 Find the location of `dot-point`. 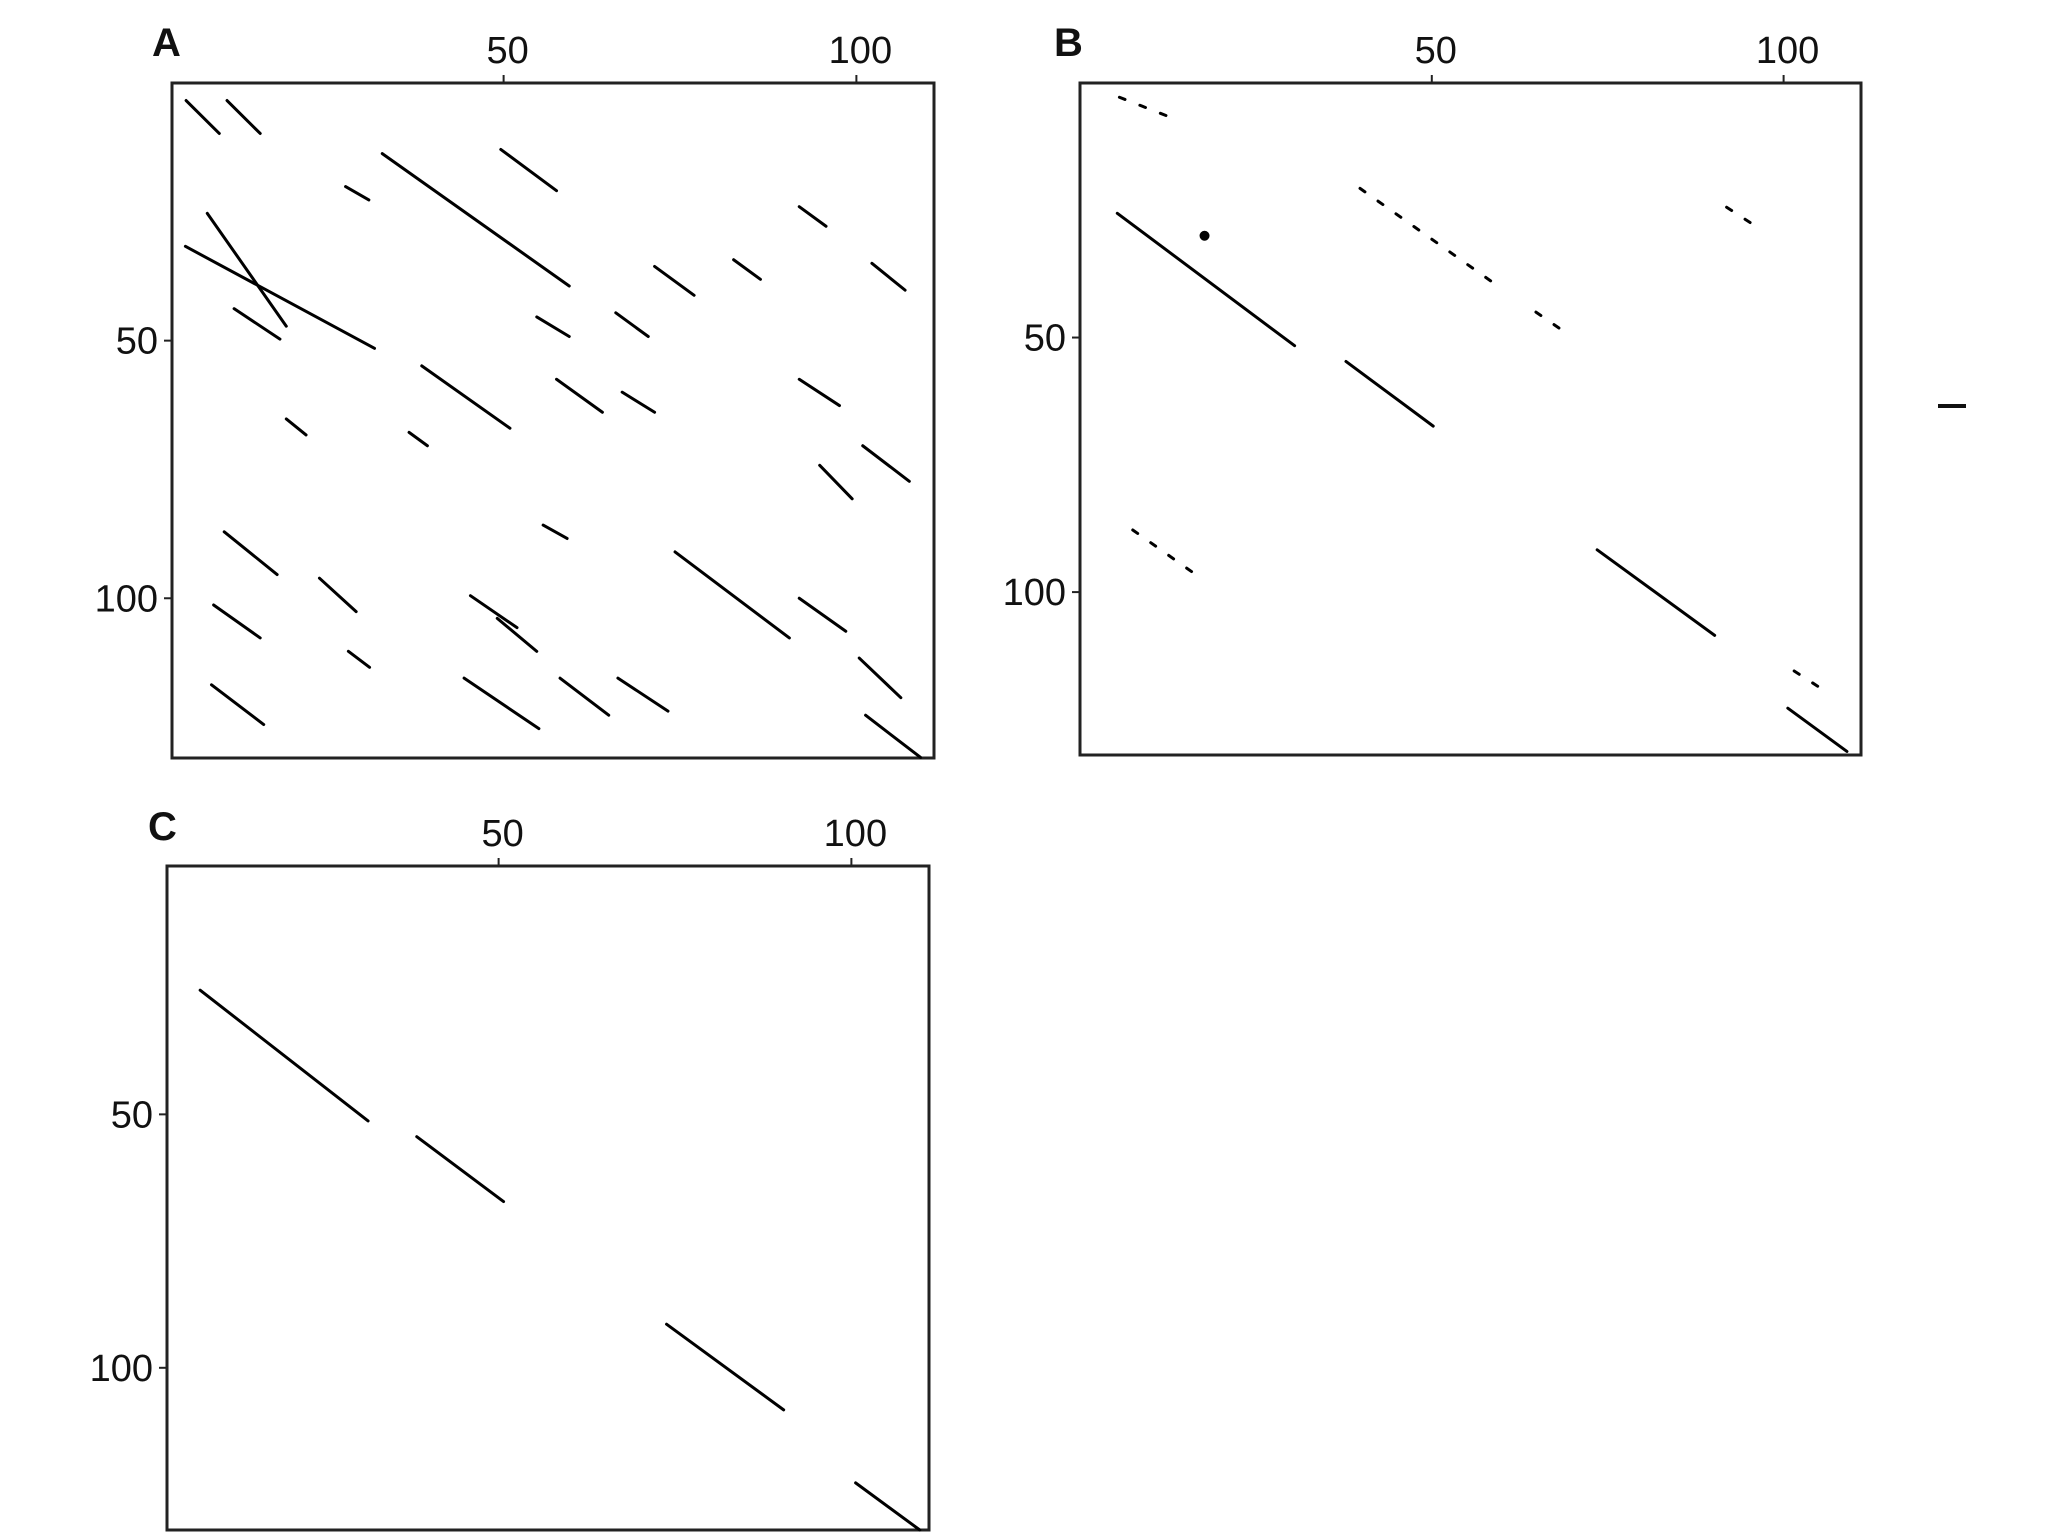

dot-point is located at coordinates (1204, 235).